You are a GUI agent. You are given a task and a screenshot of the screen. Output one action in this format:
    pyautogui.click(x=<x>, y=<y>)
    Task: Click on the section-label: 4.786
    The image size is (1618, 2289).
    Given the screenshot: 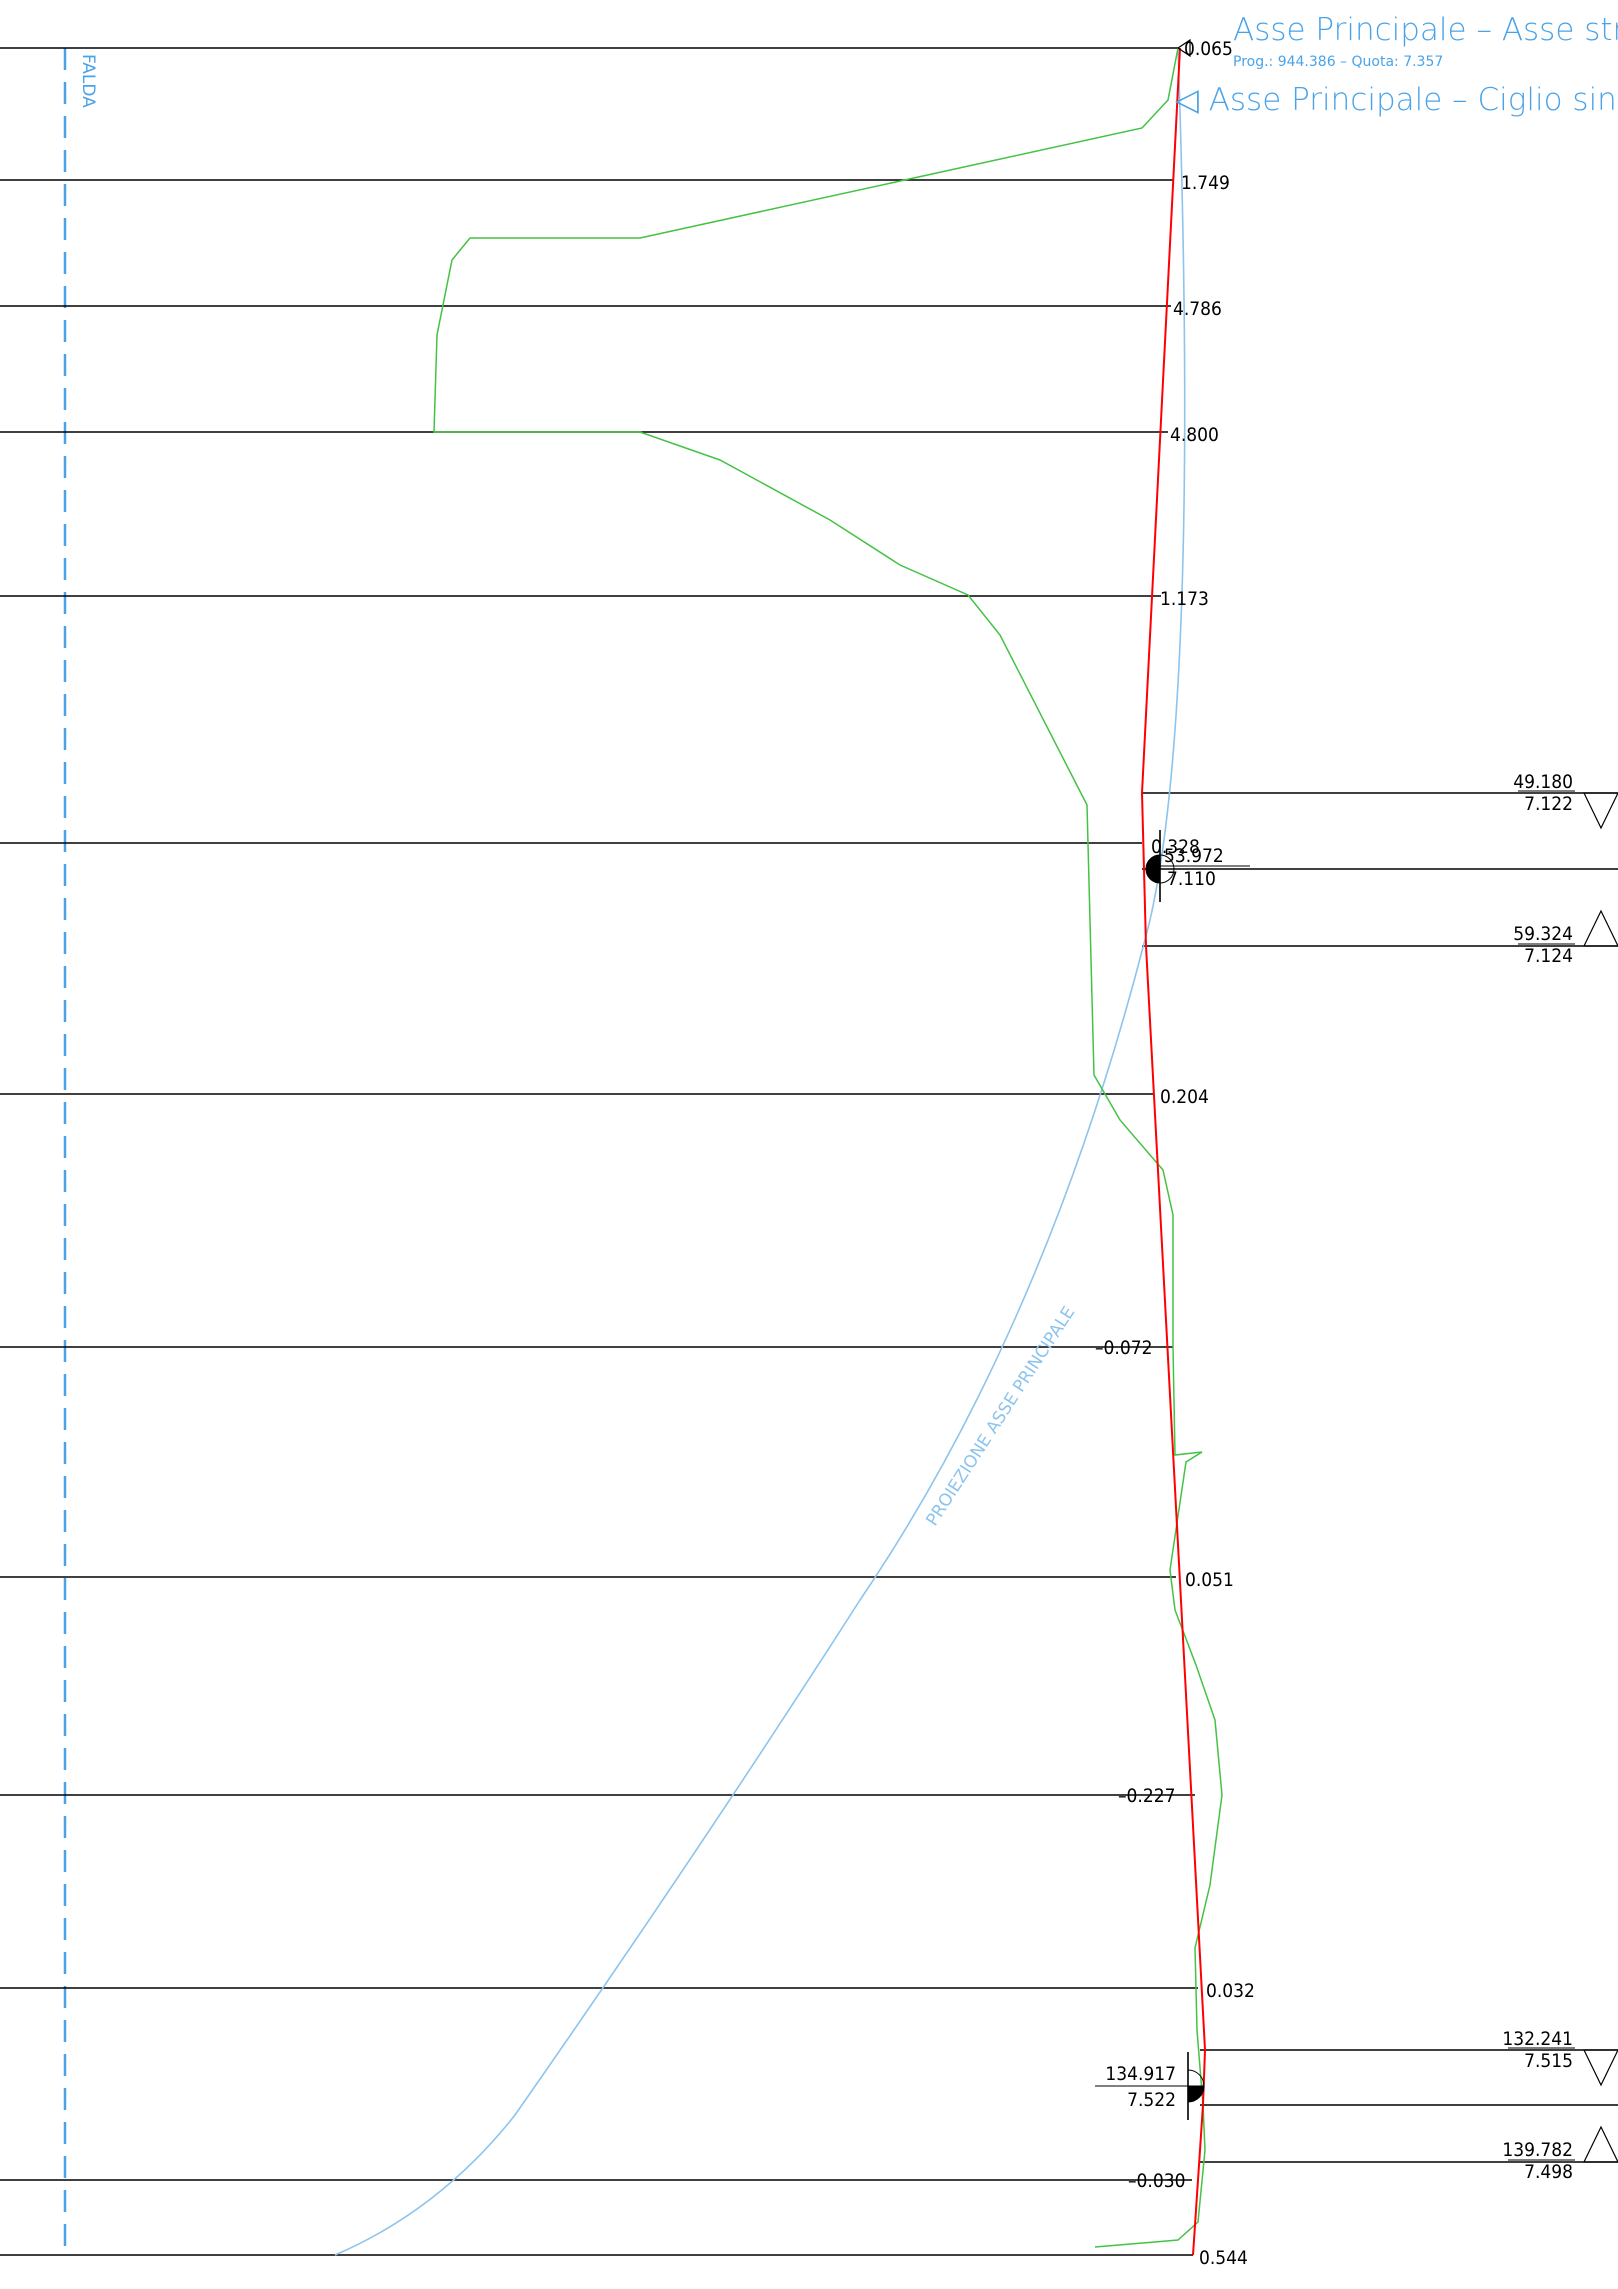 What is the action you would take?
    pyautogui.click(x=1197, y=309)
    